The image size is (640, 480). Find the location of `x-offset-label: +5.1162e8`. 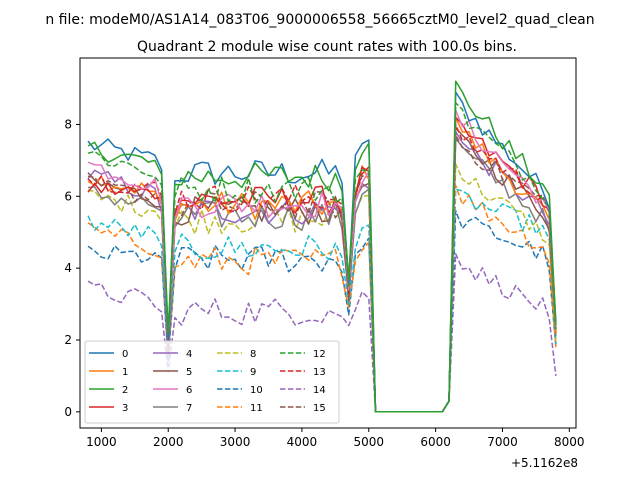

x-offset-label: +5.1162e8 is located at coordinates (544, 463).